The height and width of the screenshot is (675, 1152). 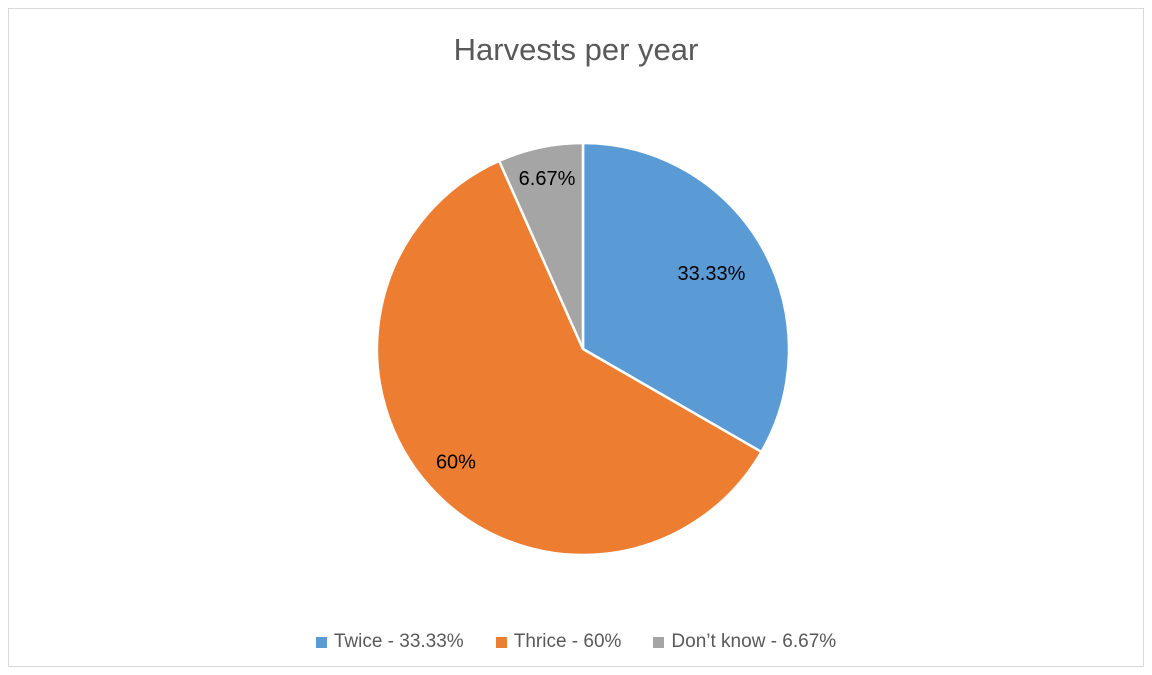 I want to click on legend-label-dont-know: Don’t know - 6.67%, so click(x=754, y=641).